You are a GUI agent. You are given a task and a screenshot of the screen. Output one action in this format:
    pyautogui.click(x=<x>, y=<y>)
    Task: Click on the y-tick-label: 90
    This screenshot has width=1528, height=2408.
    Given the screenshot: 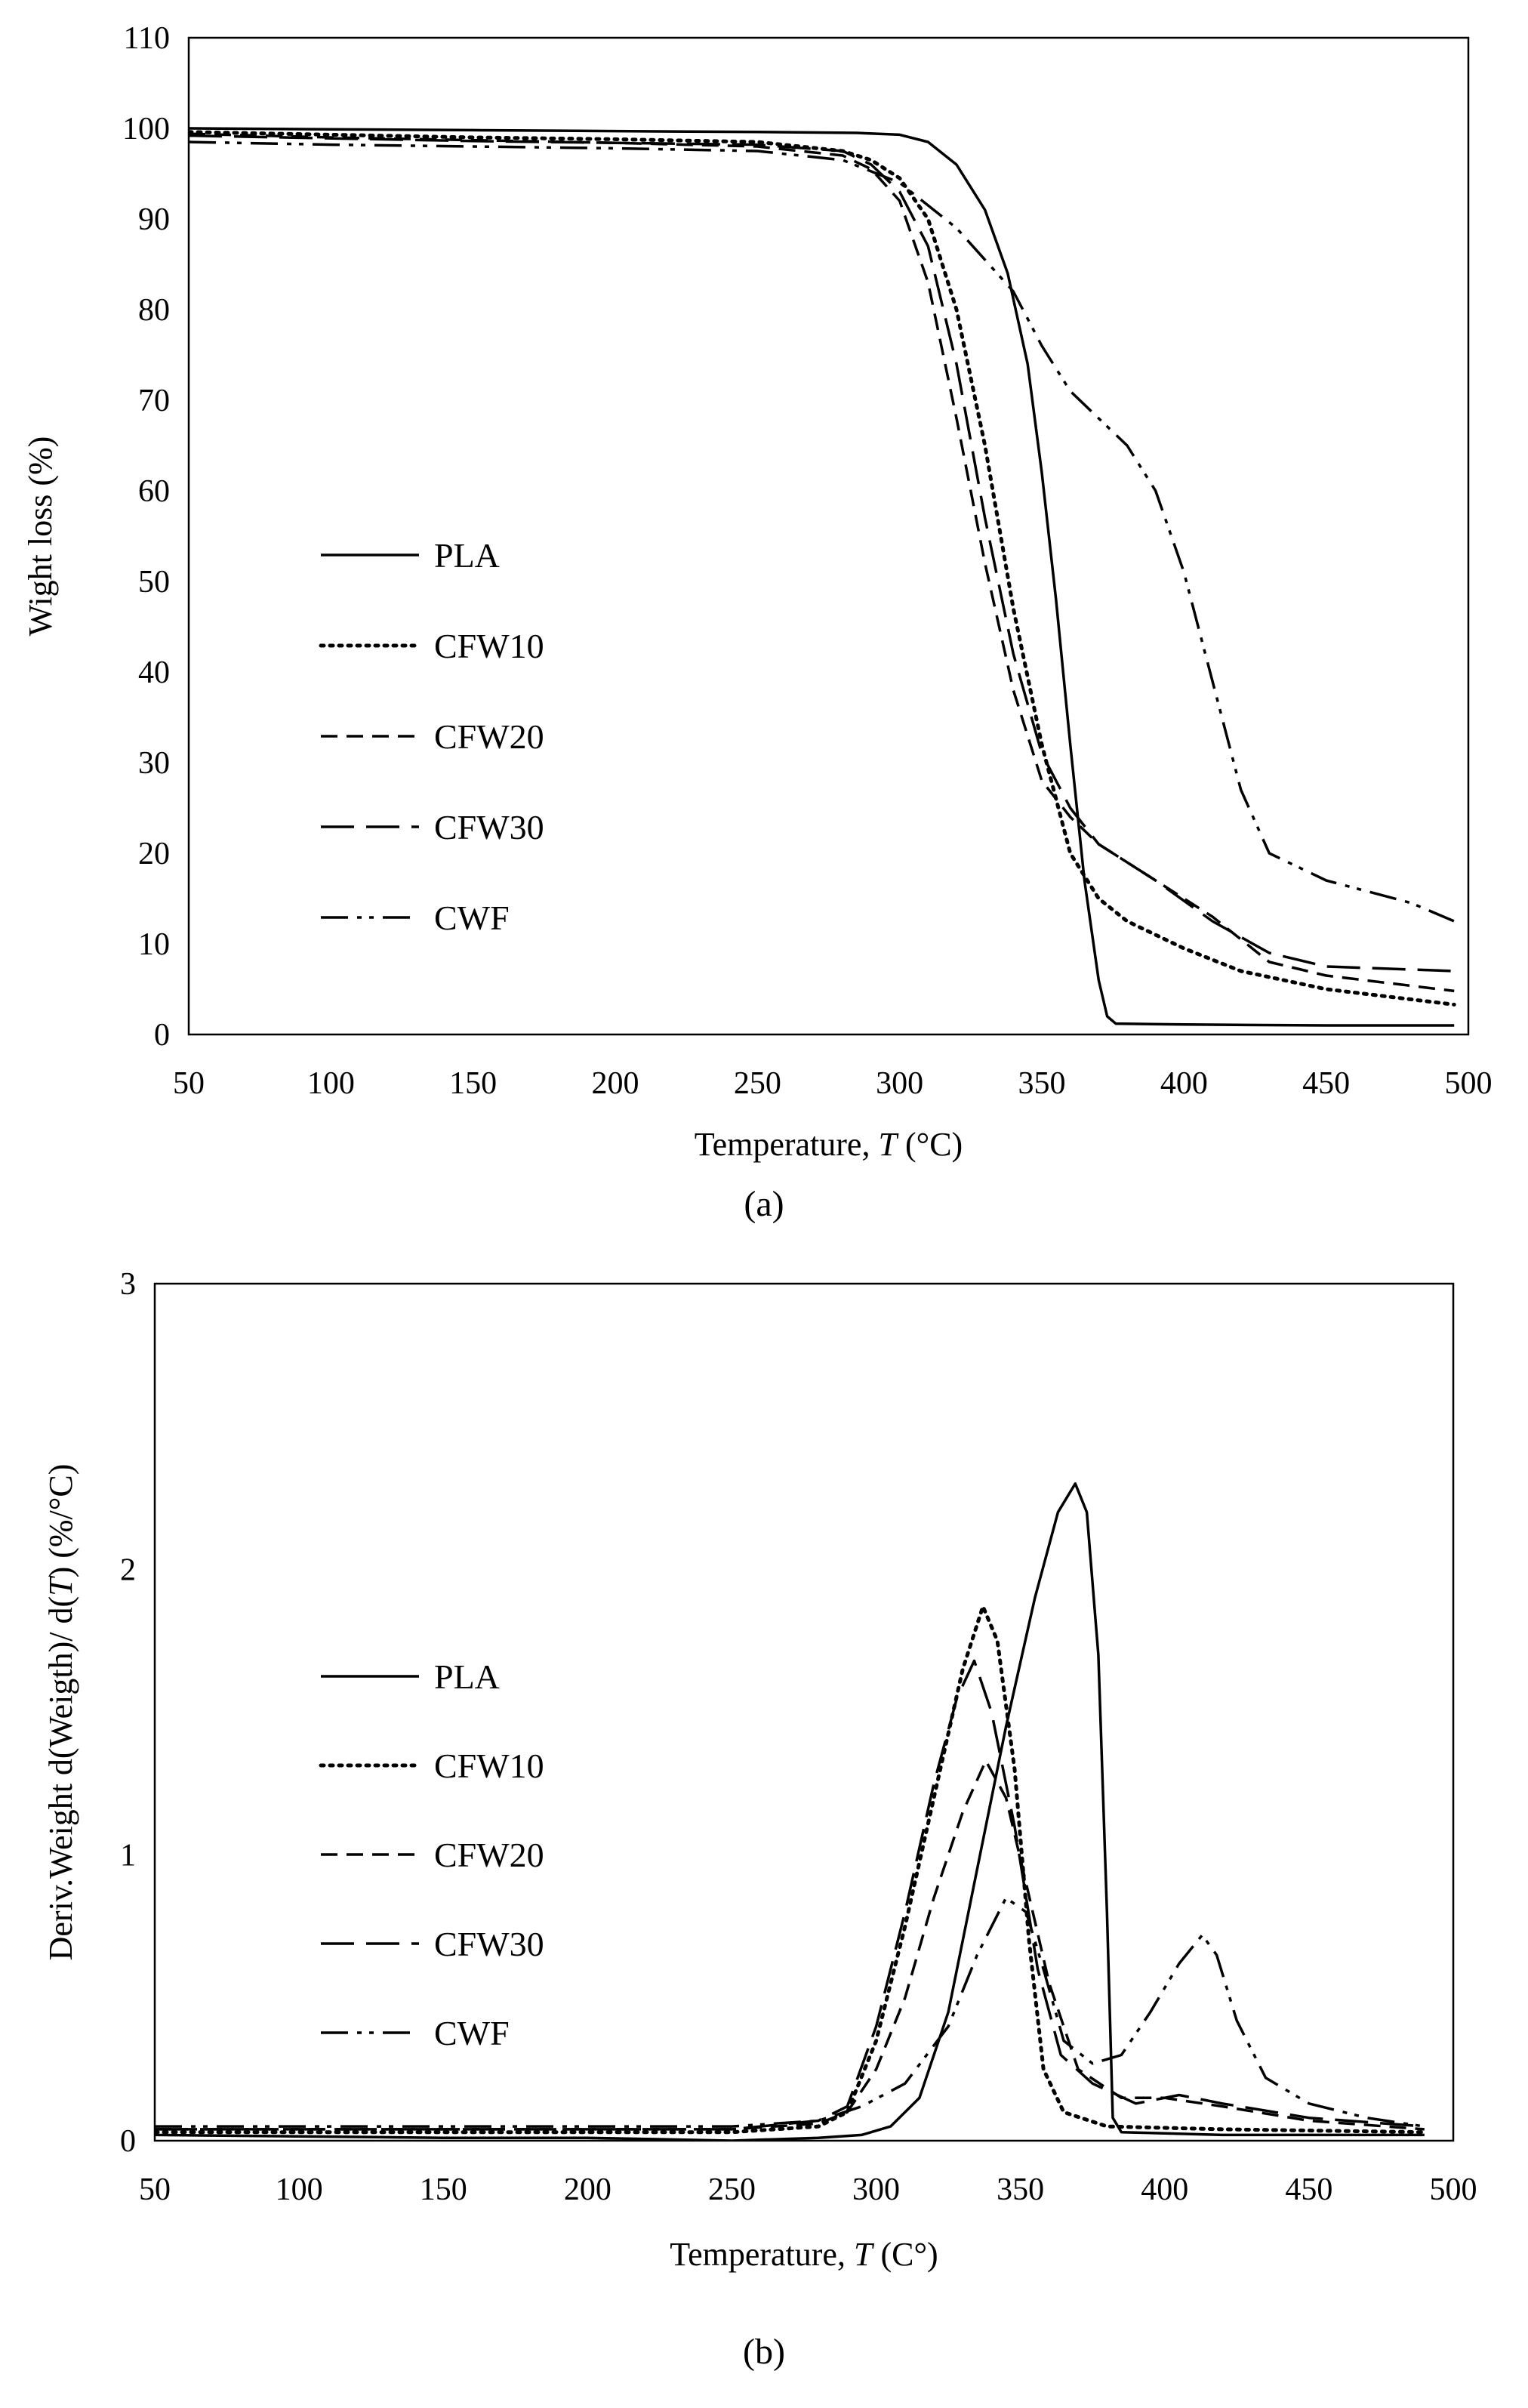 What is the action you would take?
    pyautogui.click(x=154, y=219)
    